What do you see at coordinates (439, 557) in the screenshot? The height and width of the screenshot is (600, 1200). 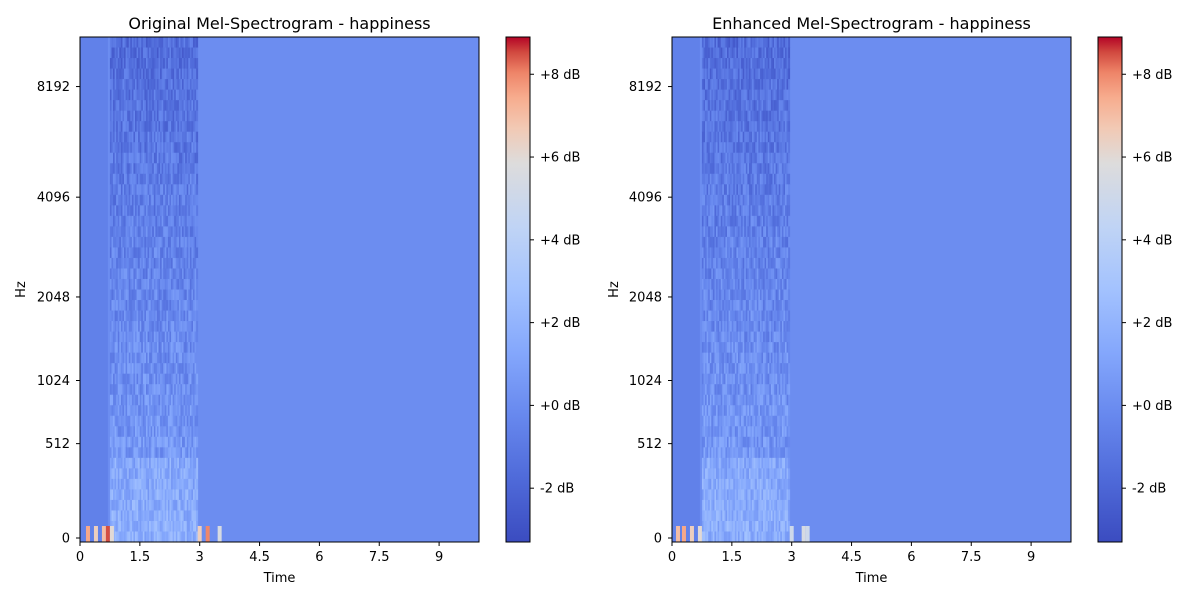 I see `x-tick-label: 9` at bounding box center [439, 557].